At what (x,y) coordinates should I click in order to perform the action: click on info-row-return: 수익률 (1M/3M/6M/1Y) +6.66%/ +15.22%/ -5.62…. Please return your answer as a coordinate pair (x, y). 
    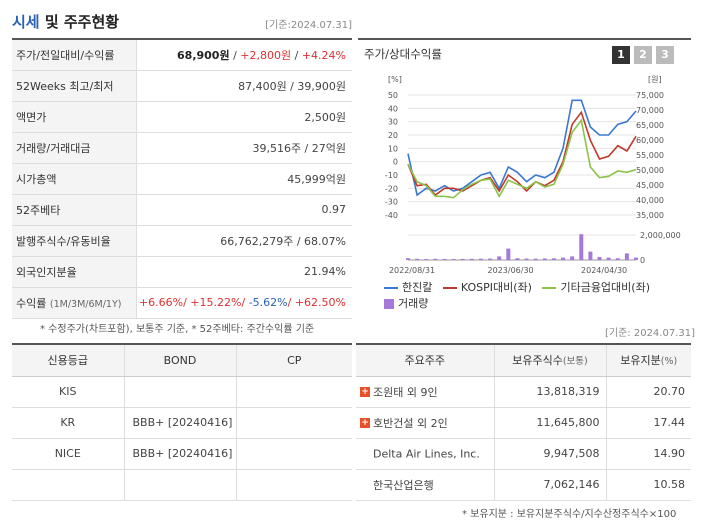
    Looking at the image, I should click on (182, 303).